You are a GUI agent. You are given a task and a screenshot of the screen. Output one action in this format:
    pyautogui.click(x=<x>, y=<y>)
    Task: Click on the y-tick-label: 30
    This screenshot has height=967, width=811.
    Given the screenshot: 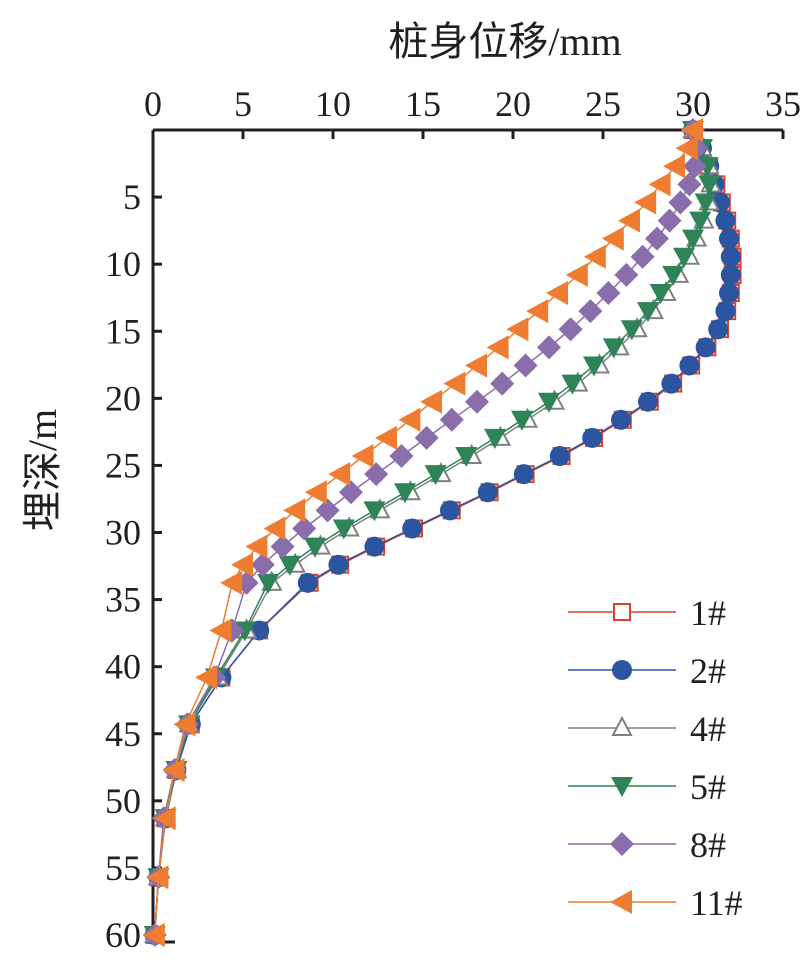 What is the action you would take?
    pyautogui.click(x=123, y=533)
    